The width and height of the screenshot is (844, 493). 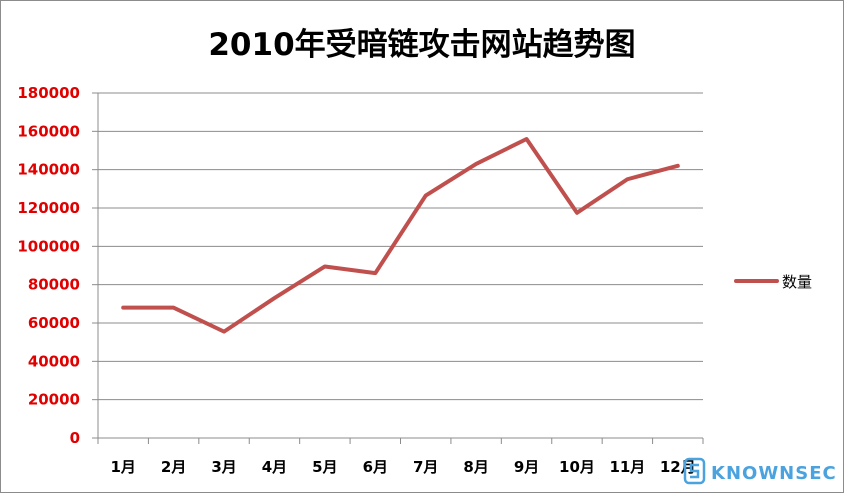 I want to click on x-tick-label: 7月, so click(x=425, y=467).